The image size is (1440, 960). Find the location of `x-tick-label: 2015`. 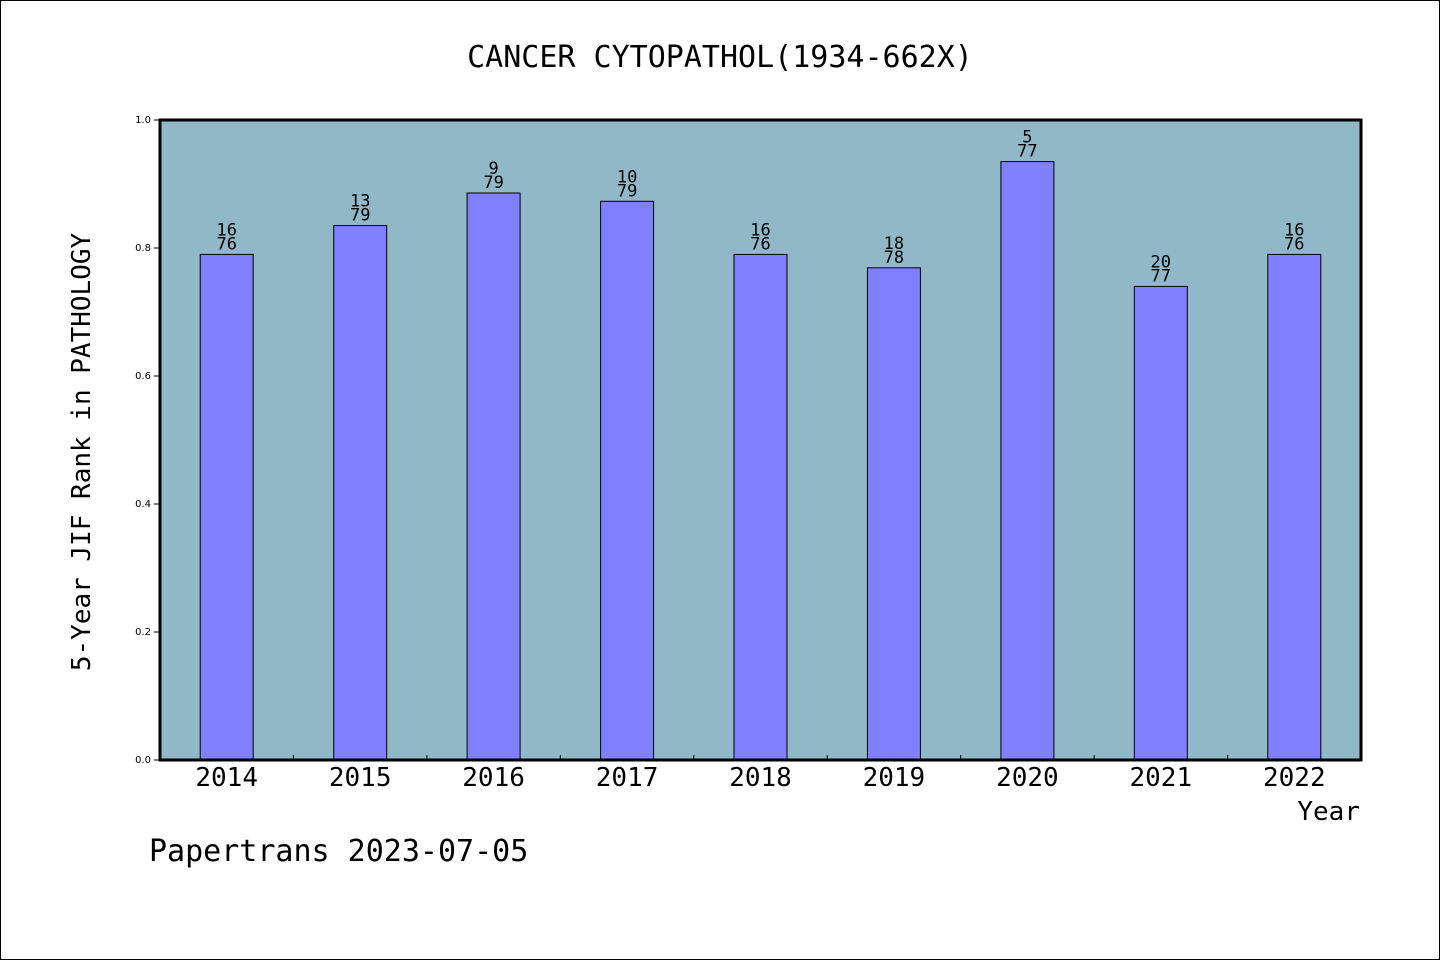

x-tick-label: 2015 is located at coordinates (360, 778).